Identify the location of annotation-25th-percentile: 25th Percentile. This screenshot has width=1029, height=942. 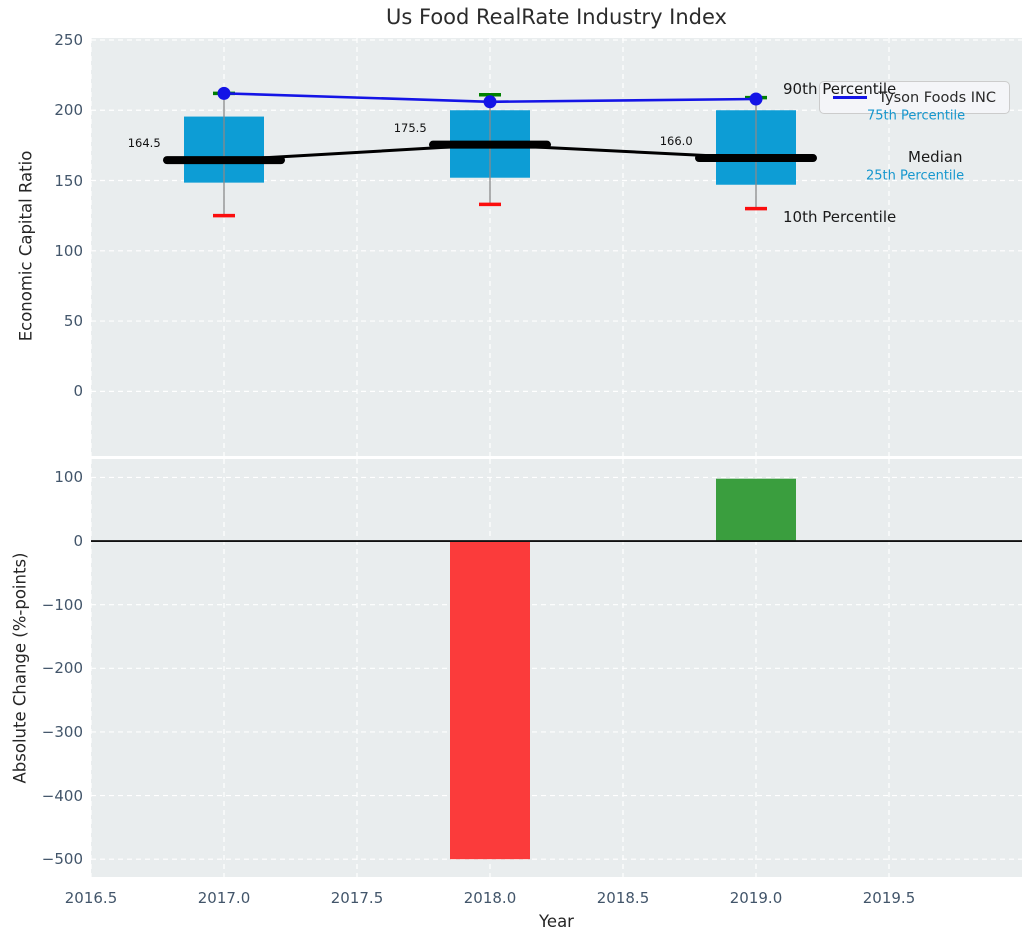
(915, 176).